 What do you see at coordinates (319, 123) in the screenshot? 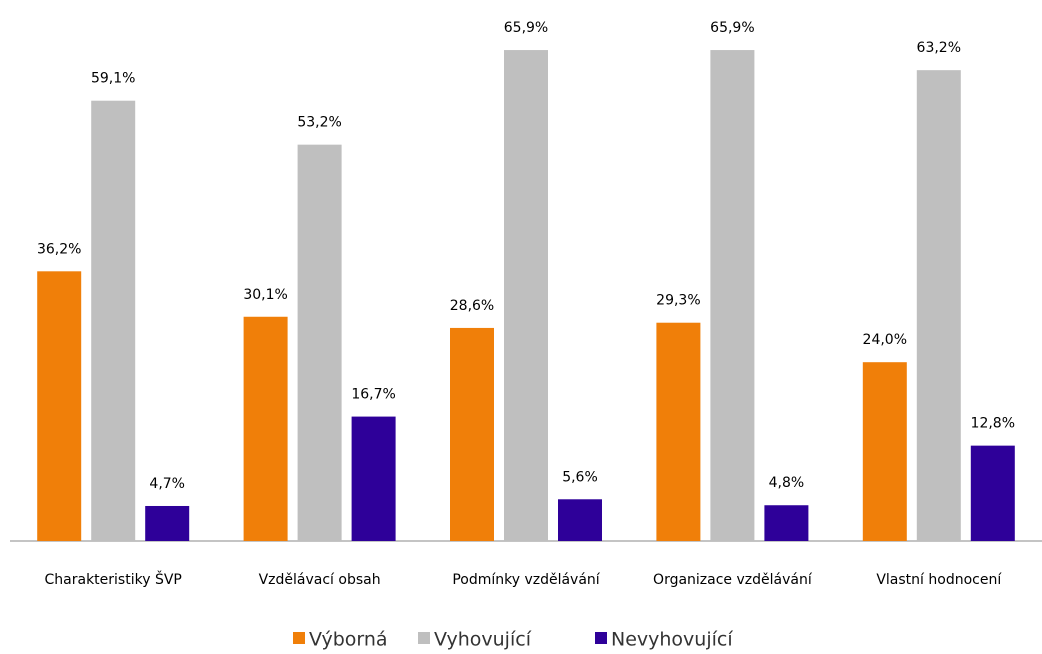
I see `data-label: 53,2%` at bounding box center [319, 123].